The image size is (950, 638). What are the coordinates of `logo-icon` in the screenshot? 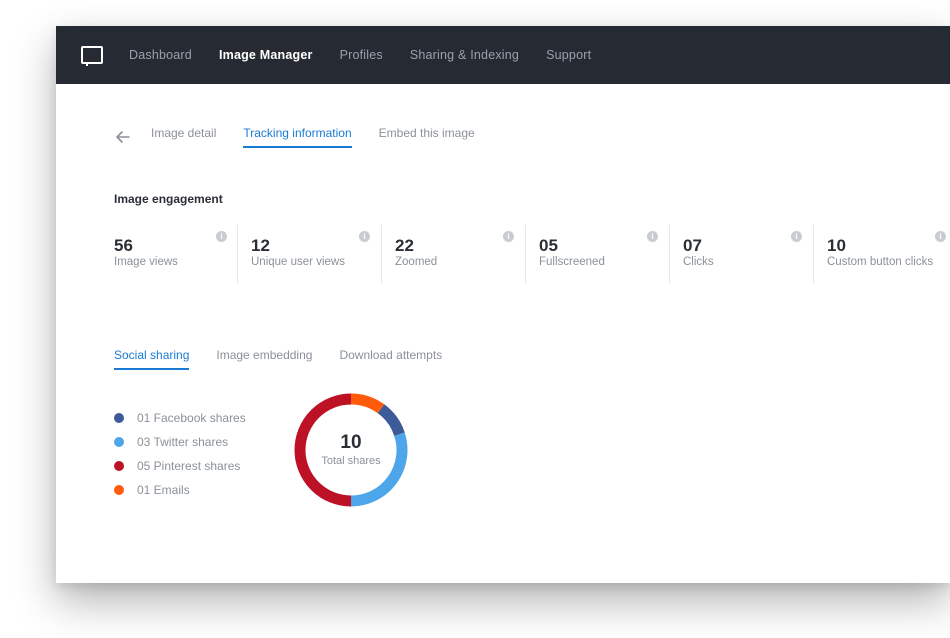 It's located at (92, 56).